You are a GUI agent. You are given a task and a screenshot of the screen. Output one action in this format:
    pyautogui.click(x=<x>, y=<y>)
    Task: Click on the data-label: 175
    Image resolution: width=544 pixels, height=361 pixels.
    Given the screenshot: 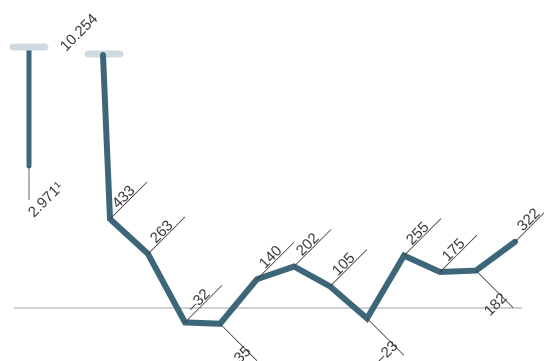 What is the action you would take?
    pyautogui.click(x=454, y=250)
    